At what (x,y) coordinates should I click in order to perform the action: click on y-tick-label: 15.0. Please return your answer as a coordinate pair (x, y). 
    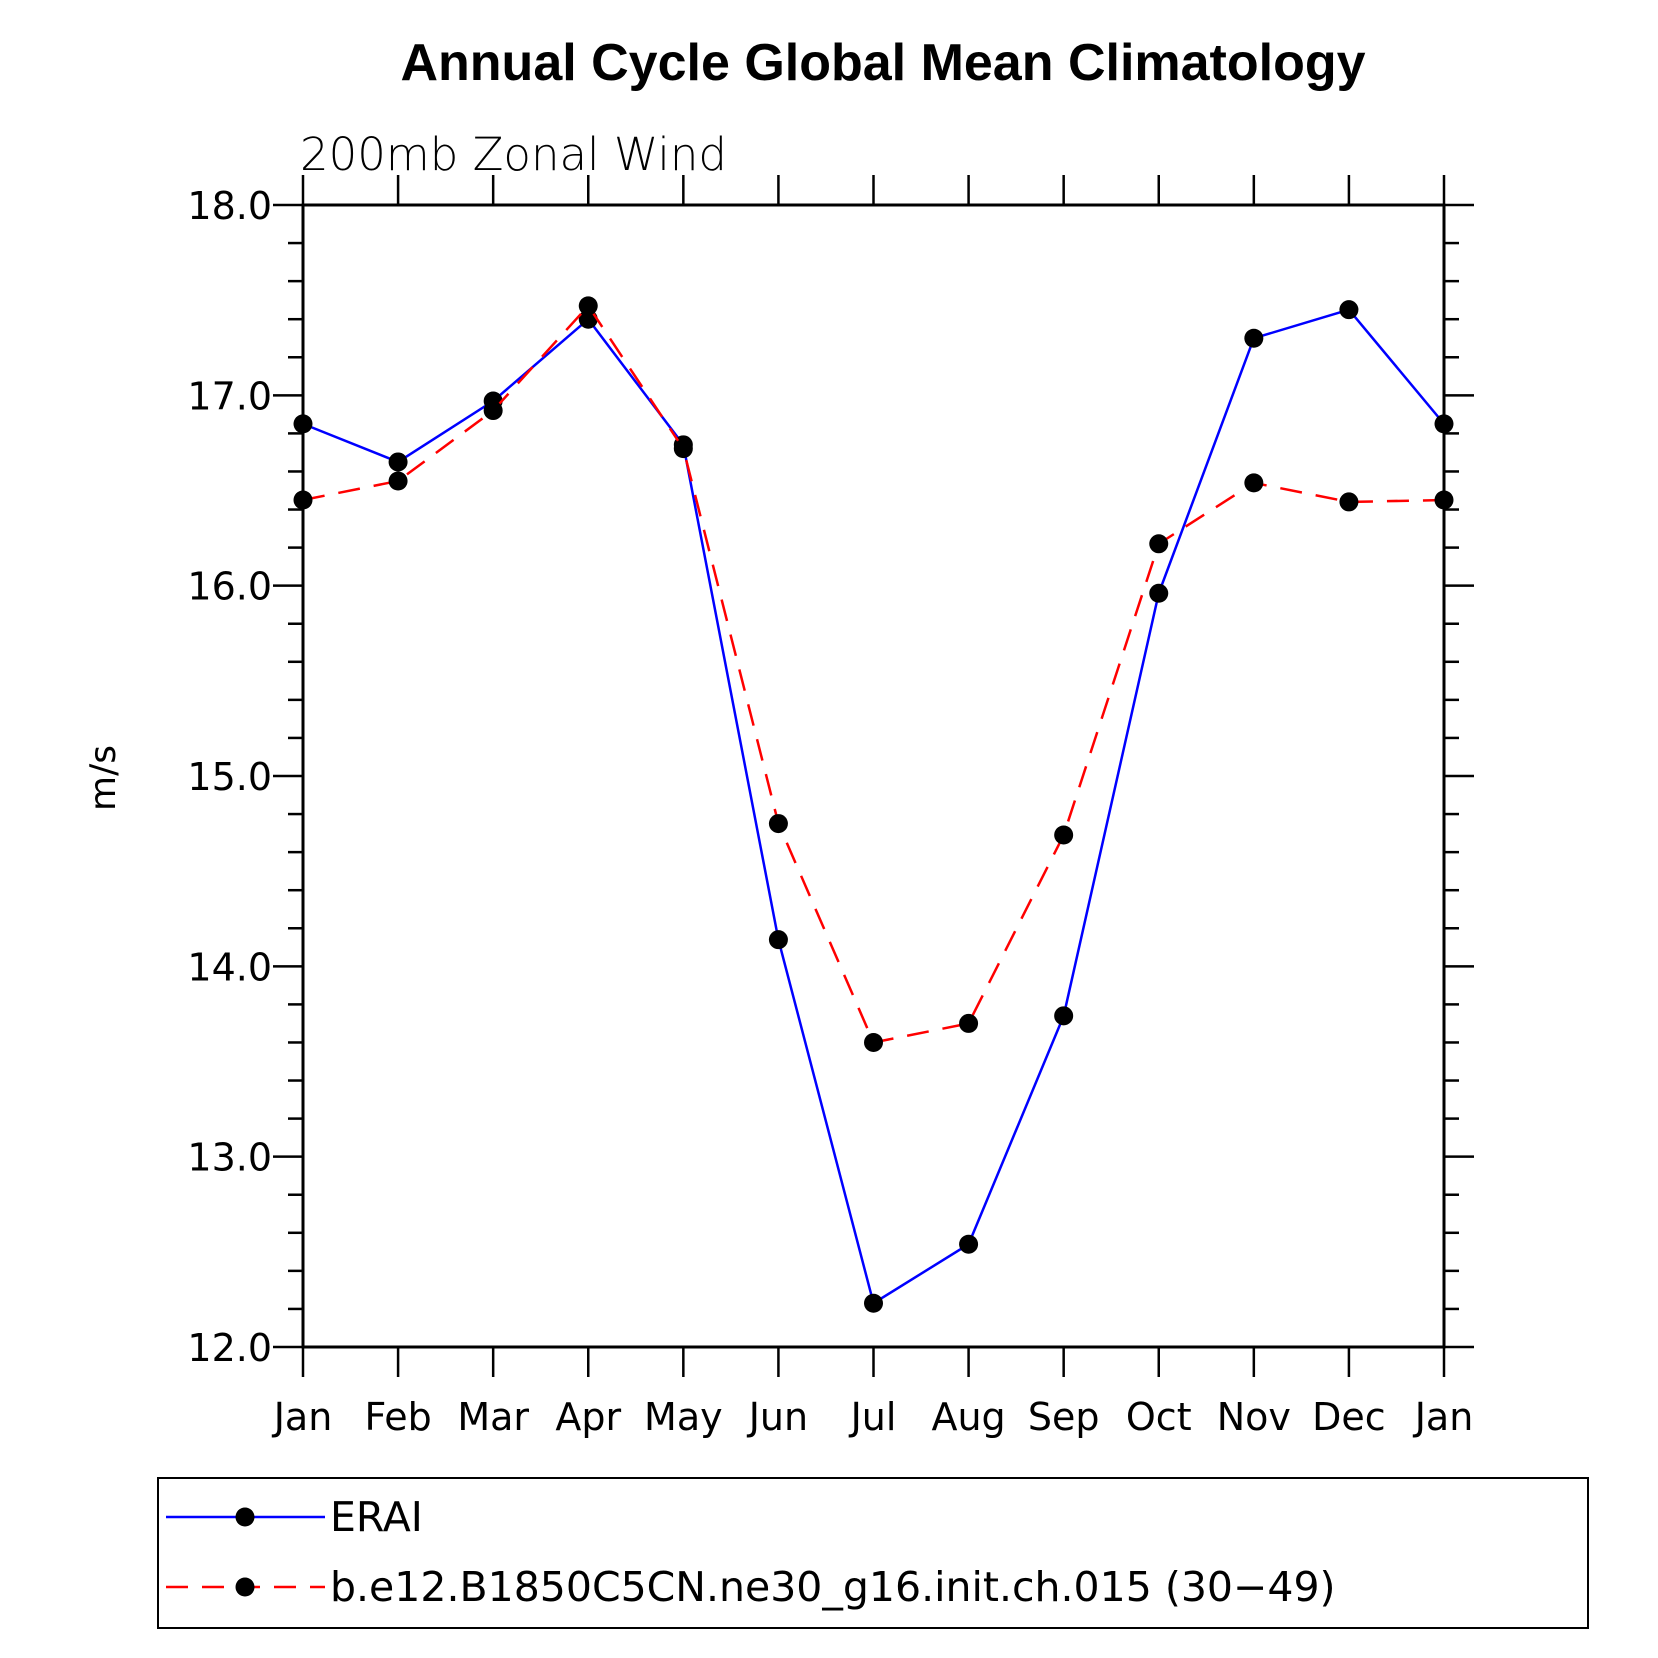
    Looking at the image, I should click on (229, 777).